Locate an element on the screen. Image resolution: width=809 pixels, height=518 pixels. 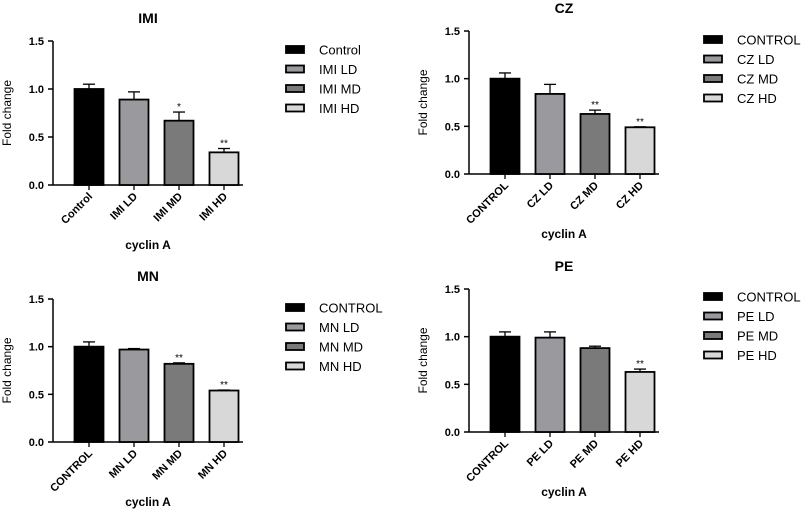
chart-title: CZ is located at coordinates (564, 8).